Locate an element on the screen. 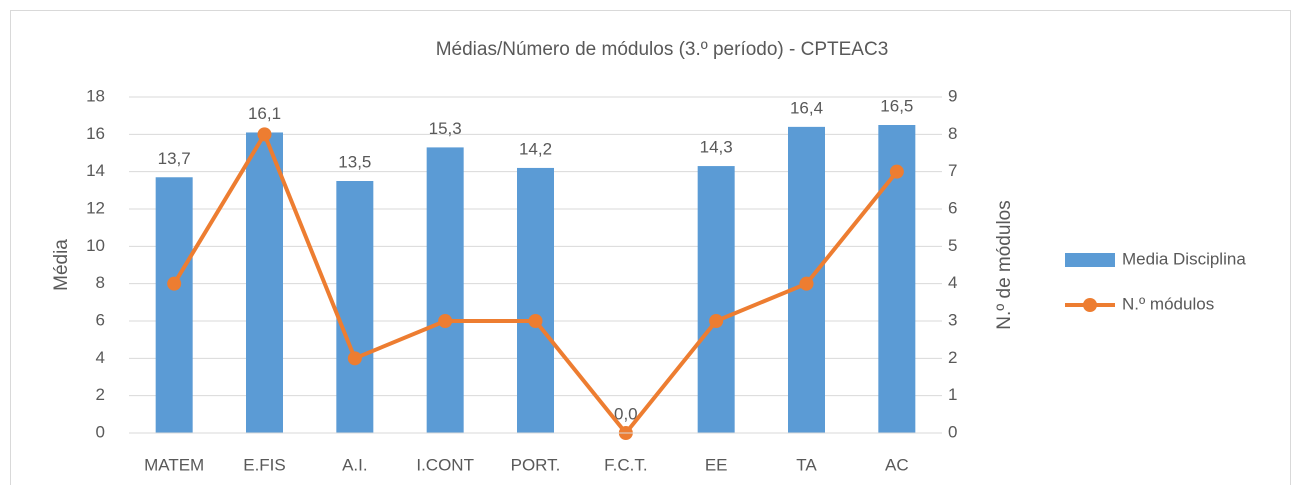  x-tick-label: I.CONT is located at coordinates (445, 464).